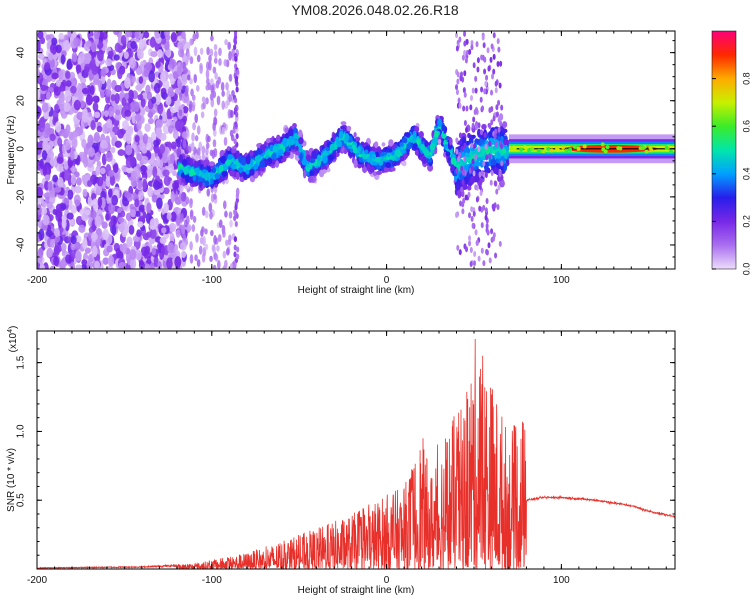 The image size is (750, 600). Describe the element at coordinates (11, 150) in the screenshot. I see `y-axis-label: Frequency (Hz)` at that location.